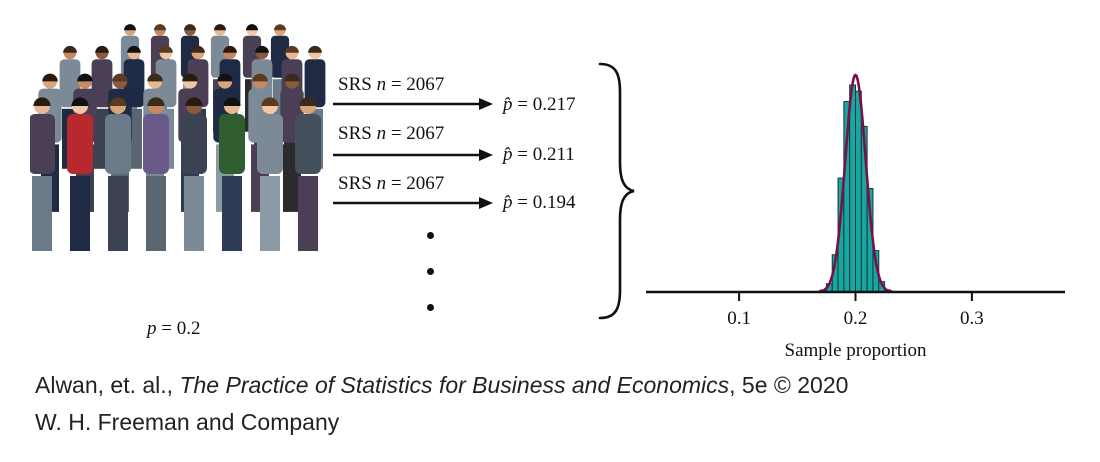 The height and width of the screenshot is (462, 1100). Describe the element at coordinates (413, 104) in the screenshot. I see `sample-1-arrow` at that location.